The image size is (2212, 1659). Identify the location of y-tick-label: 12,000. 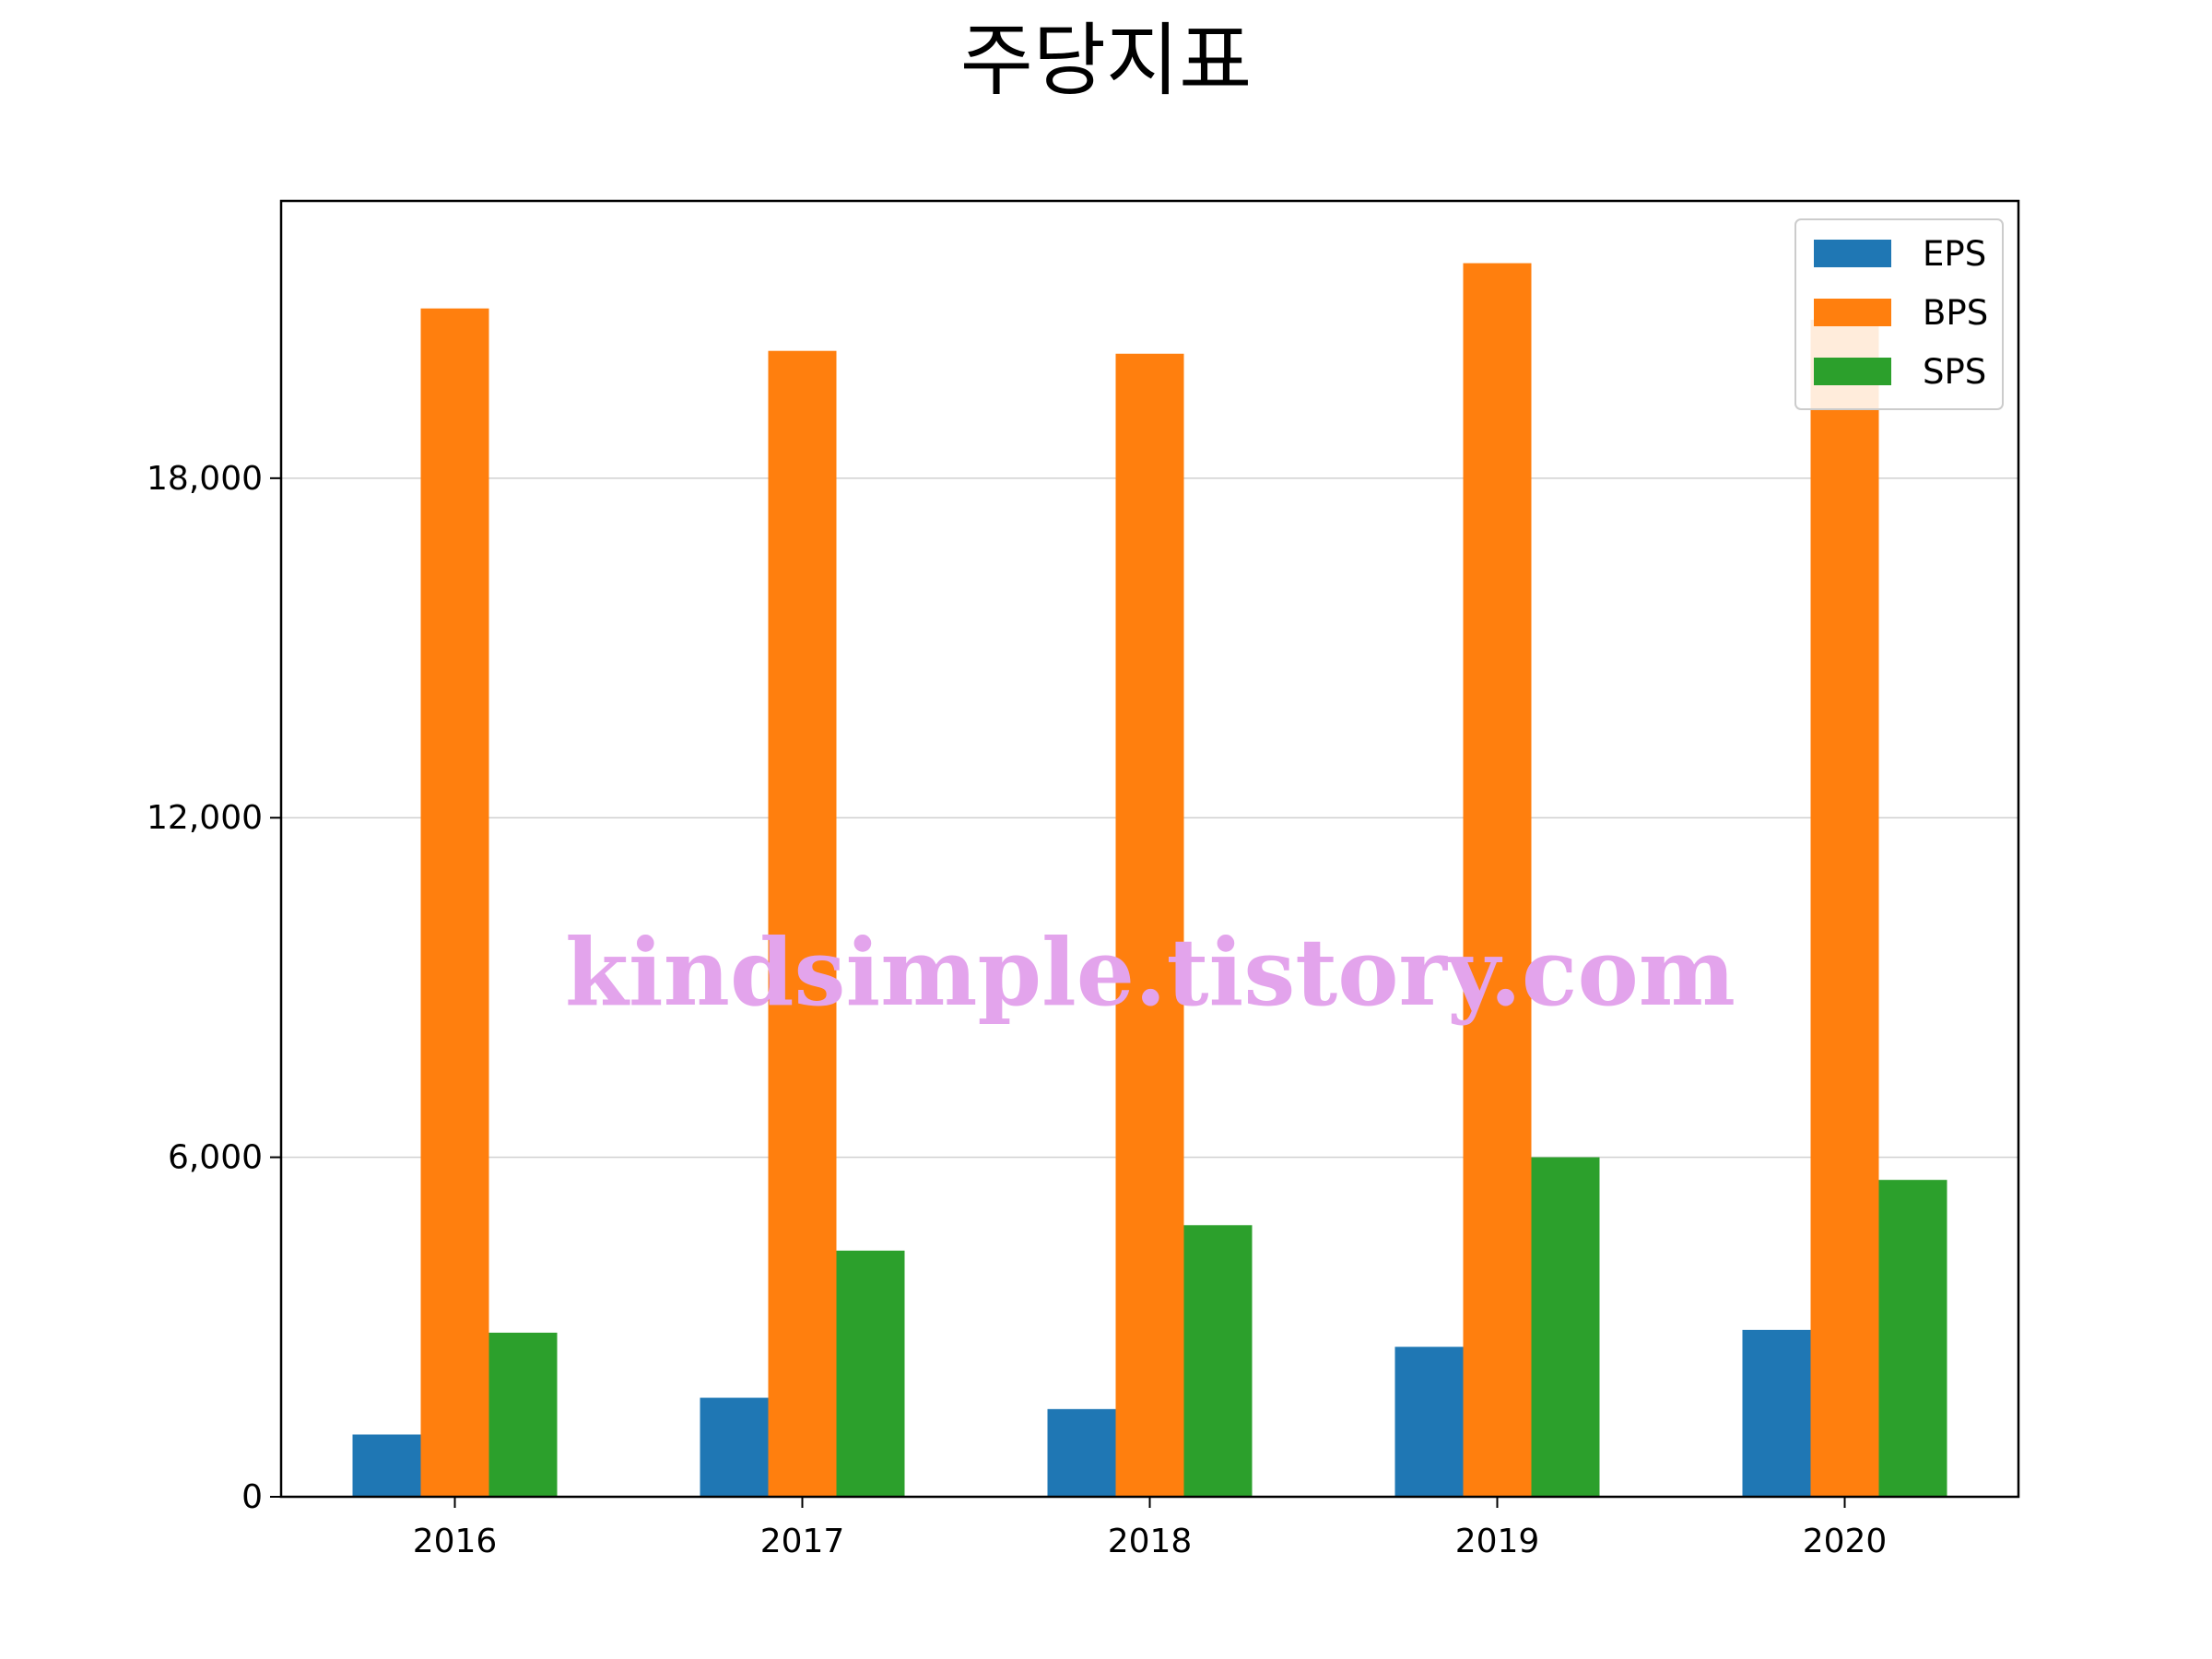
(205, 818).